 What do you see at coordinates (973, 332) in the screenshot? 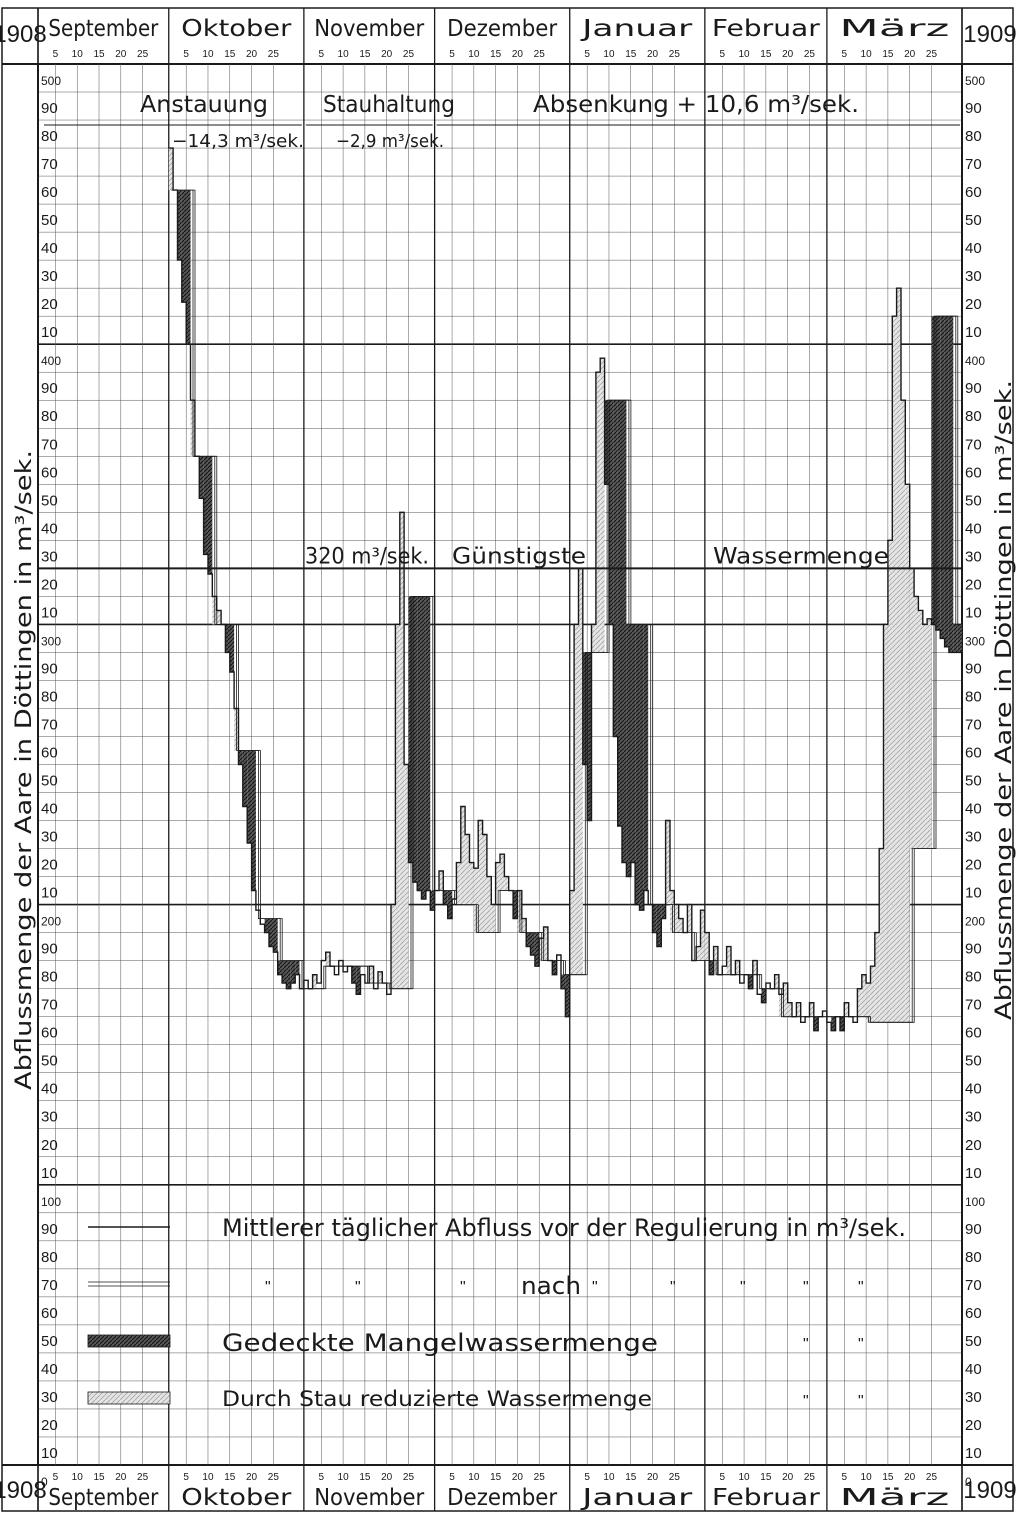
I see `y-tick-right: 10` at bounding box center [973, 332].